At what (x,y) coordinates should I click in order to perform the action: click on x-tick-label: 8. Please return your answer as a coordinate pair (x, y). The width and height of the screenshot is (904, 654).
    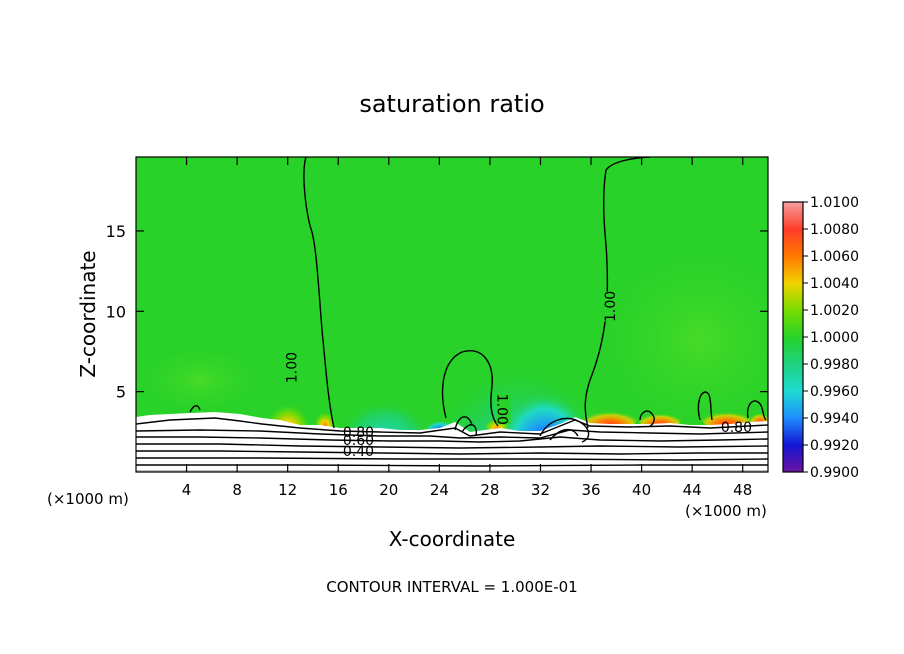
    Looking at the image, I should click on (237, 490).